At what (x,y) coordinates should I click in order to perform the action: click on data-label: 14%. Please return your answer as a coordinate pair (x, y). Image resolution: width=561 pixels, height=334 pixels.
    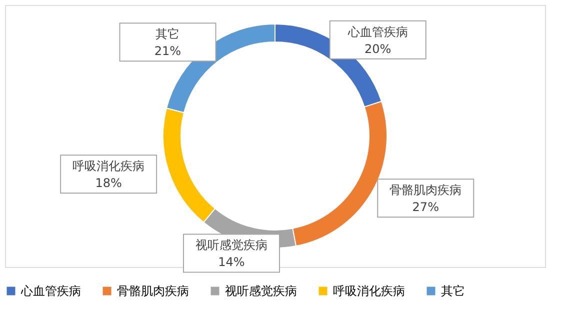
    Looking at the image, I should click on (231, 262).